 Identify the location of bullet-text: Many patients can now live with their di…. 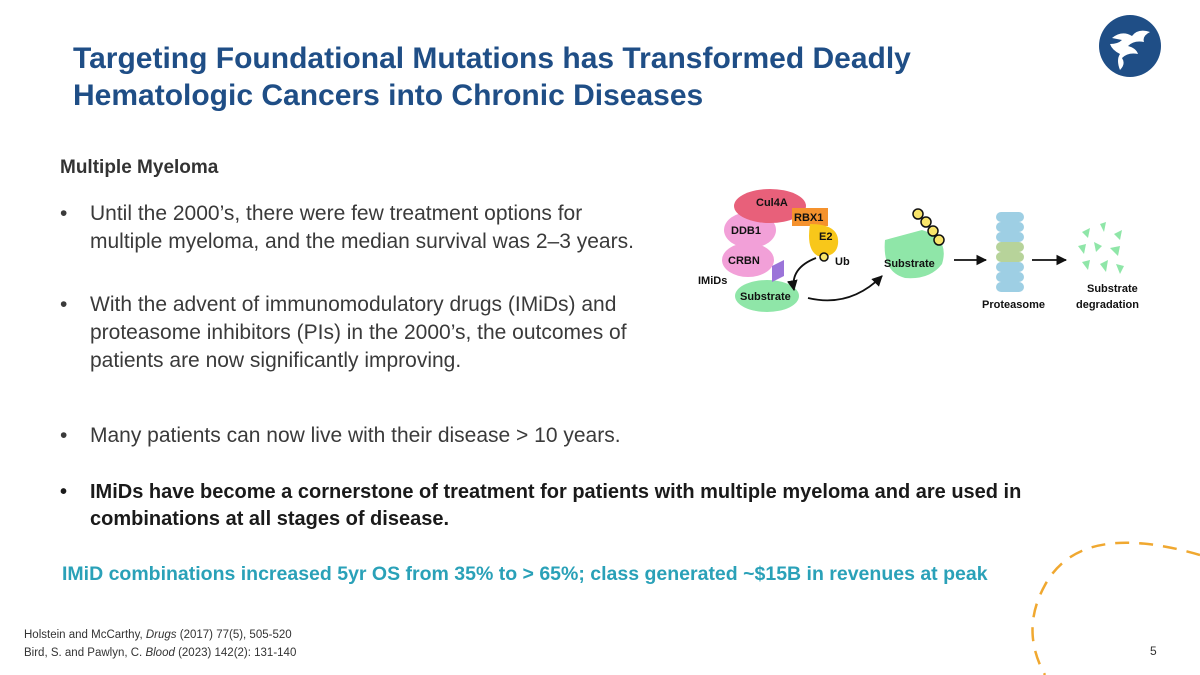
(355, 435).